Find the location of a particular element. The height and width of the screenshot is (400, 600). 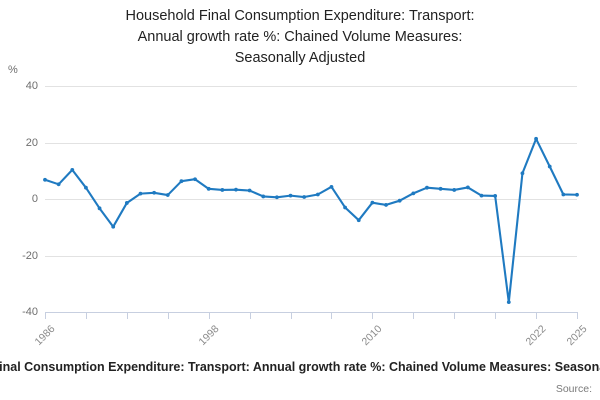

y-axis-tick-label: 0 is located at coordinates (34, 199).